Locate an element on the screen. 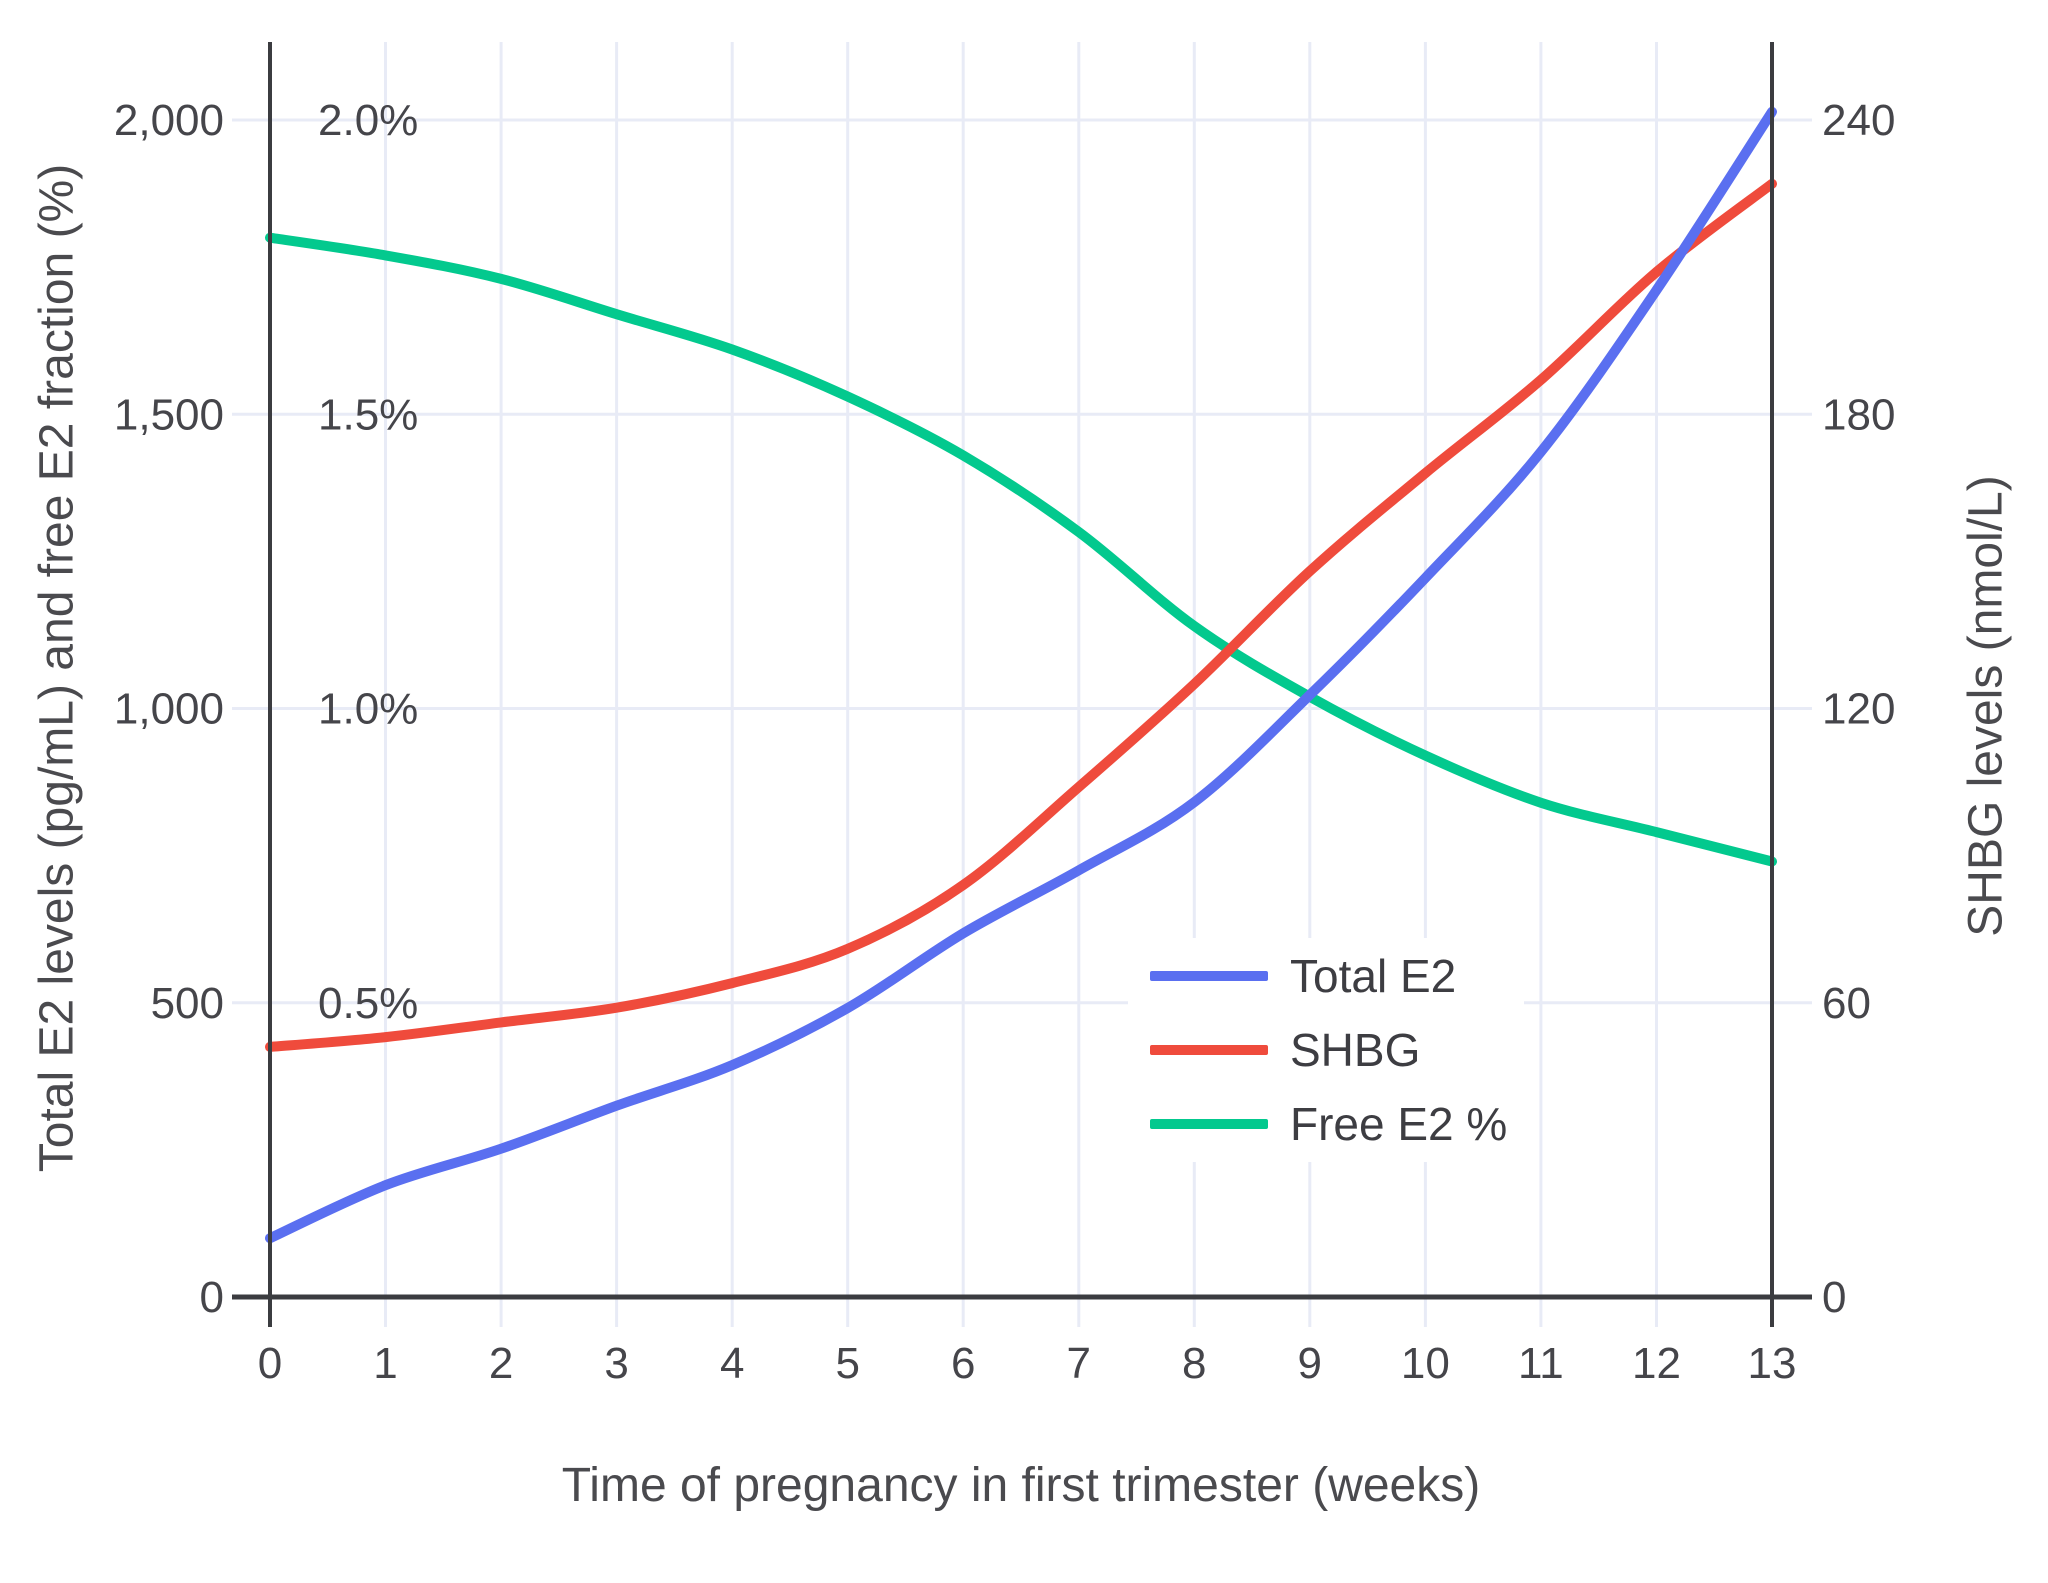 The width and height of the screenshot is (2048, 1583). y-tick-percent: 2.0% is located at coordinates (368, 120).